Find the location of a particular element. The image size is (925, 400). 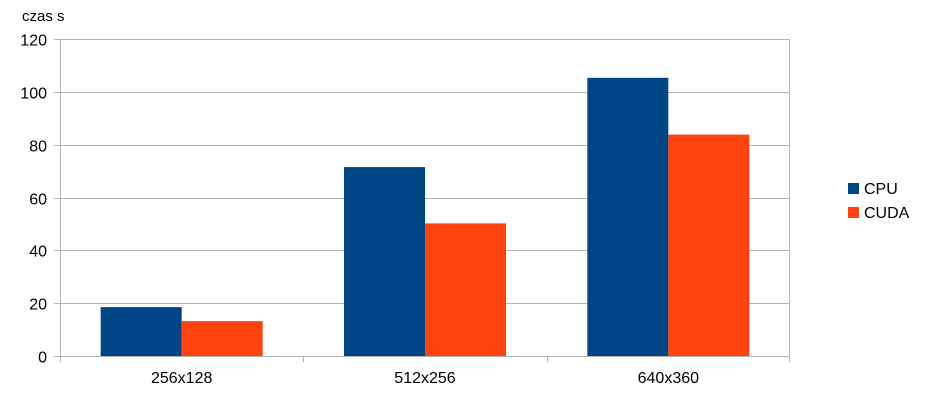

bar-cpu-256x128 is located at coordinates (141, 331).